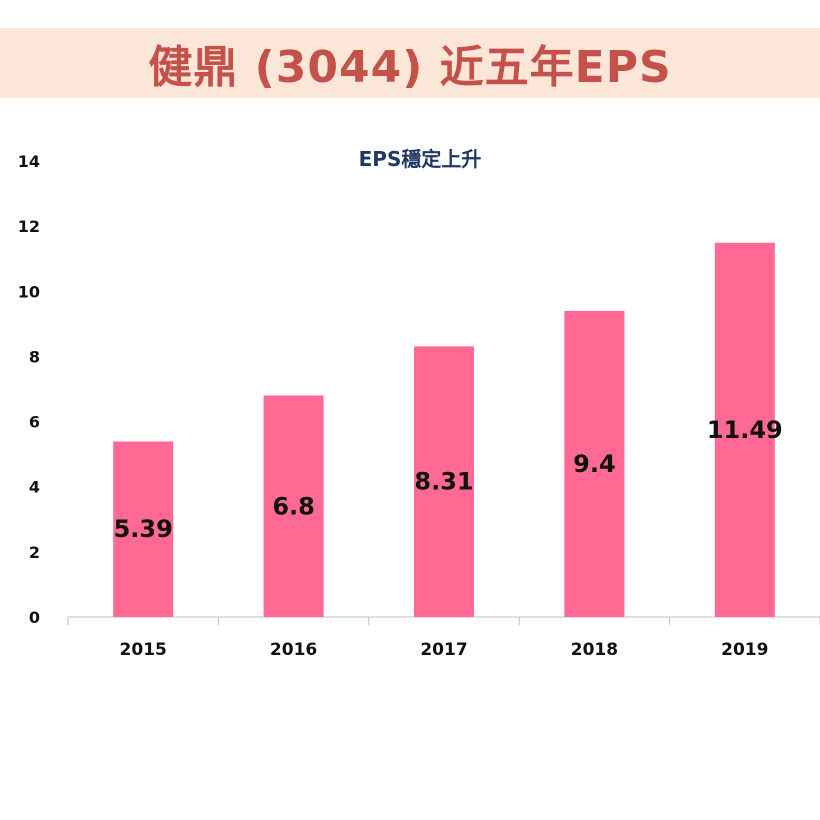 Image resolution: width=820 pixels, height=820 pixels. I want to click on x-tick-label: 2017, so click(443, 650).